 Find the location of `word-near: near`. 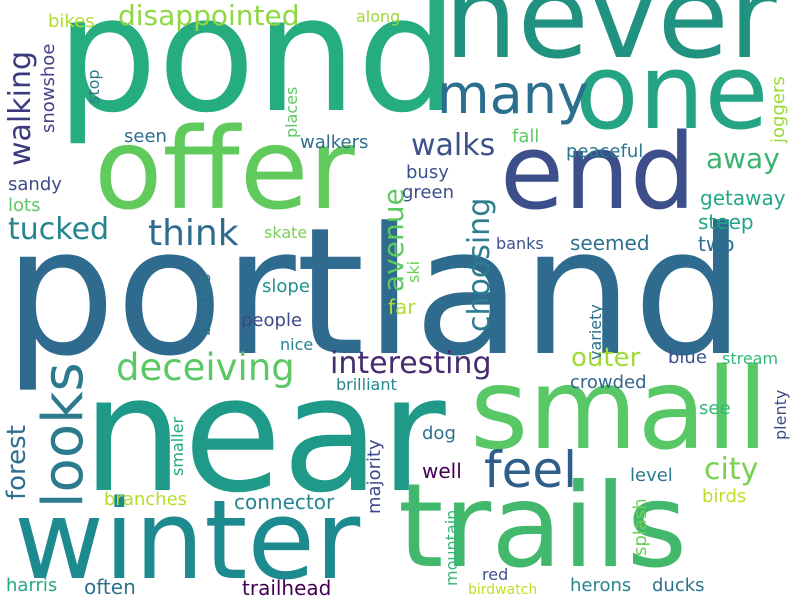

word-near: near is located at coordinates (264, 434).